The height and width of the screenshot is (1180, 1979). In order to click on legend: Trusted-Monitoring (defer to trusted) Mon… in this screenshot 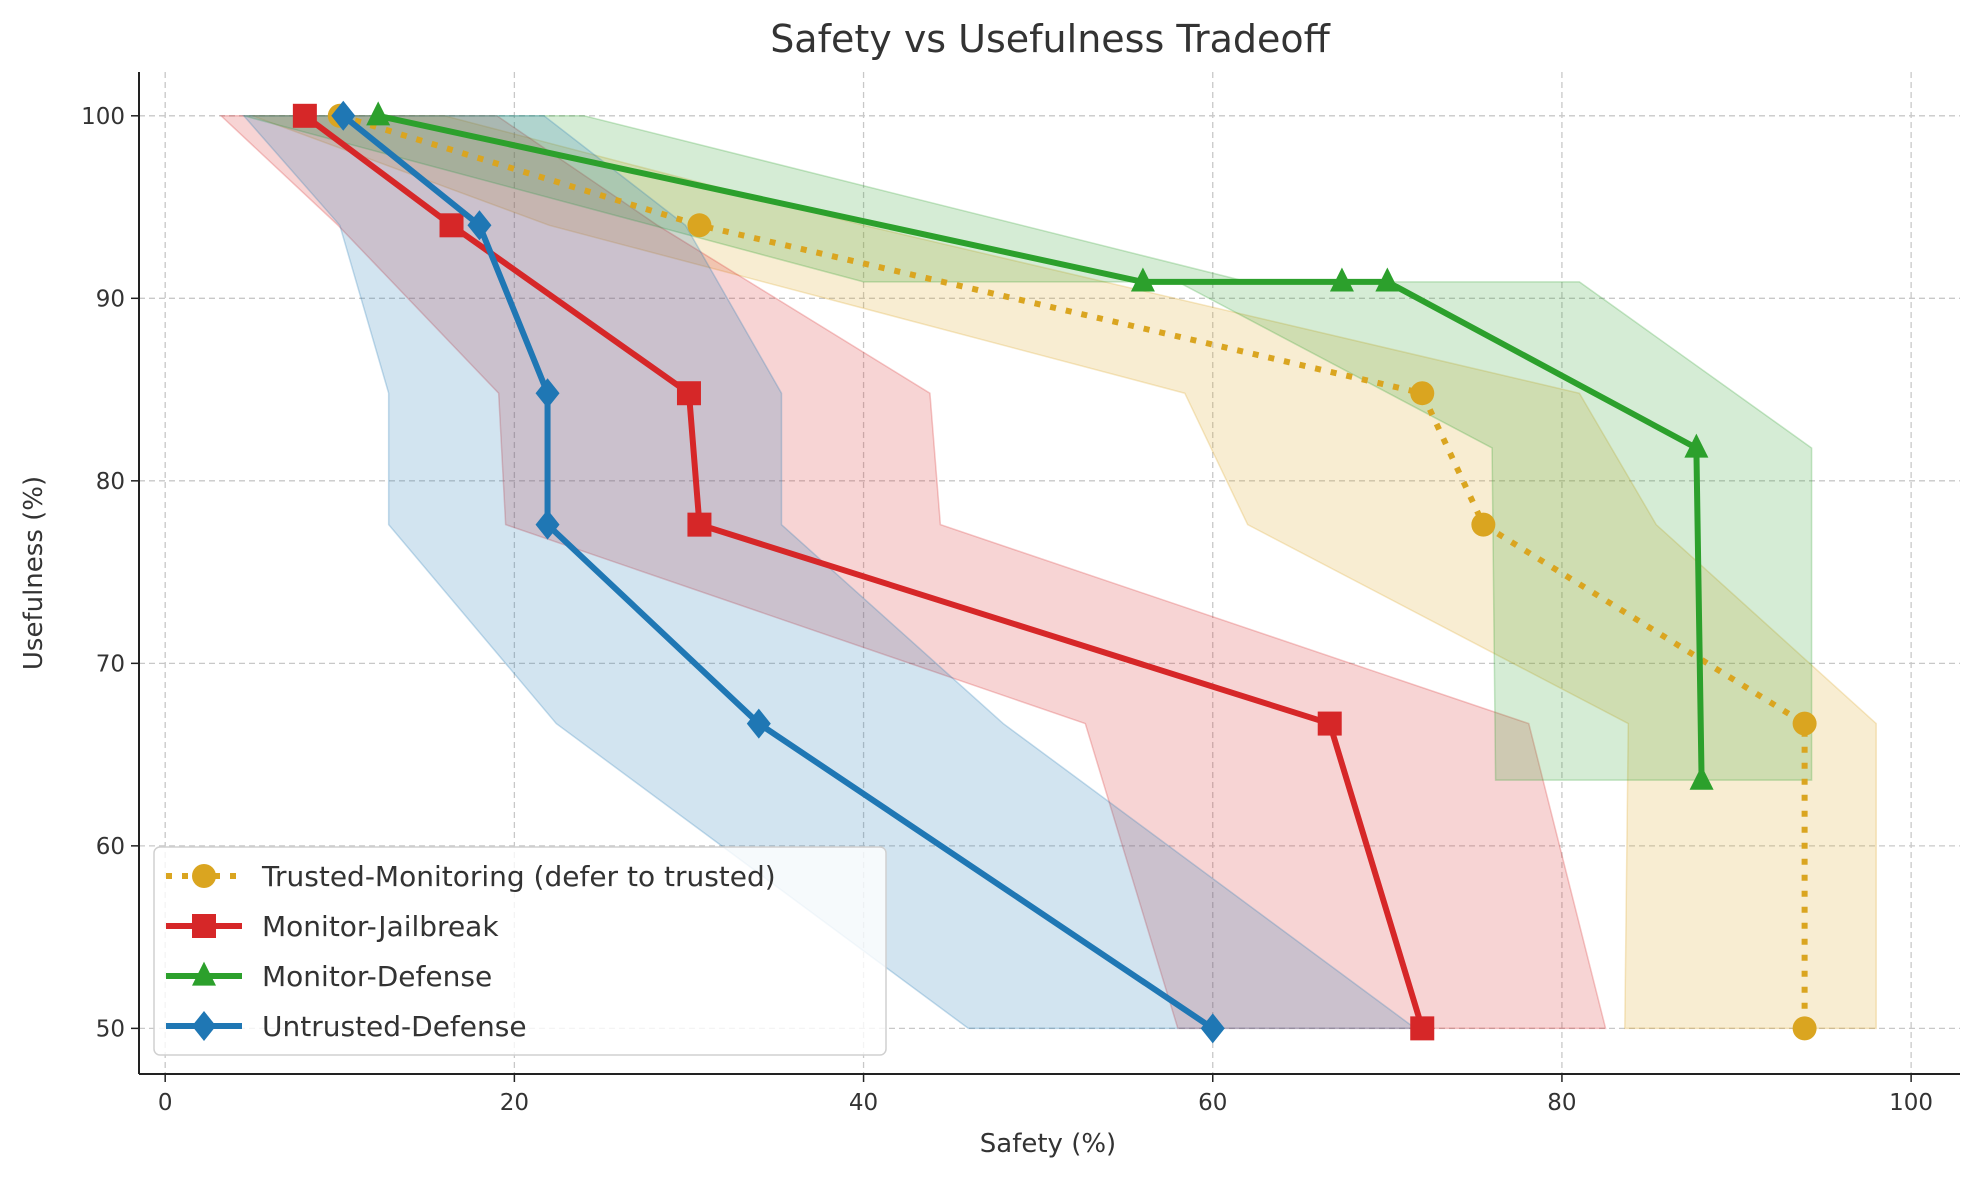, I will do `click(520, 951)`.